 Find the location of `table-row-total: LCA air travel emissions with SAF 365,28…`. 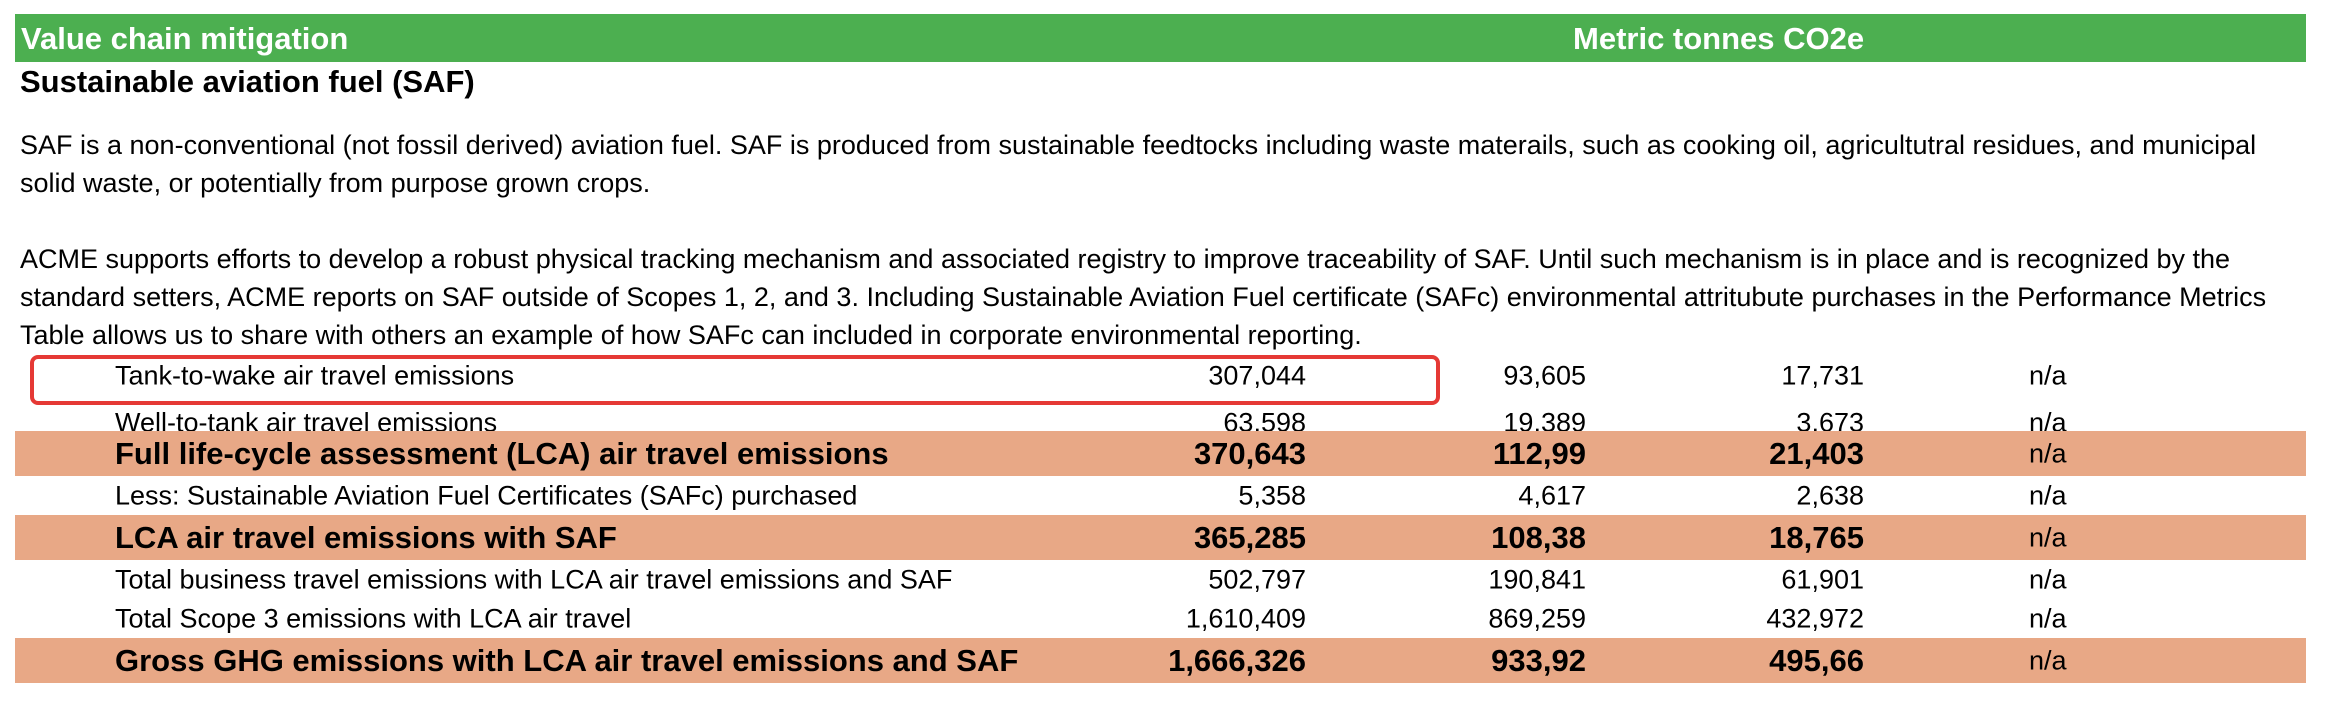

table-row-total: LCA air travel emissions with SAF 365,28… is located at coordinates (1160, 537).